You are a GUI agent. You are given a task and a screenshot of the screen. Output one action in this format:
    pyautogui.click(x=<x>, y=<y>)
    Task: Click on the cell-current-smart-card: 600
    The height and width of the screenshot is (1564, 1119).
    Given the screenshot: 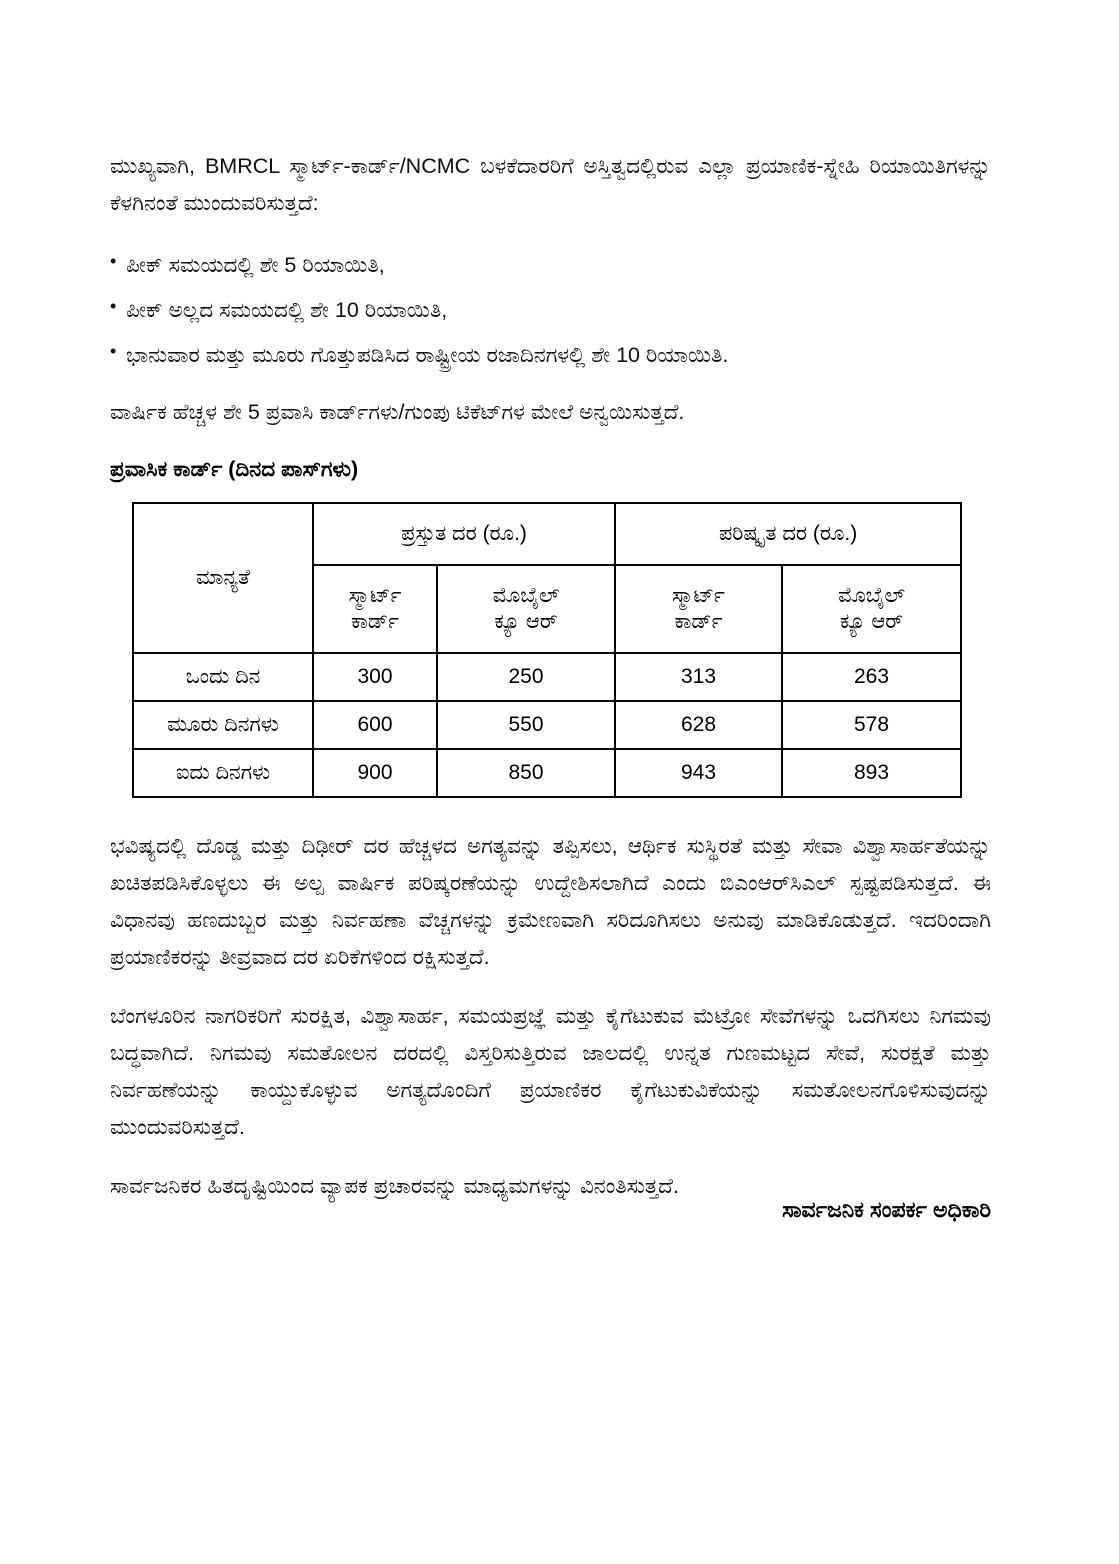 What is the action you would take?
    pyautogui.click(x=375, y=725)
    